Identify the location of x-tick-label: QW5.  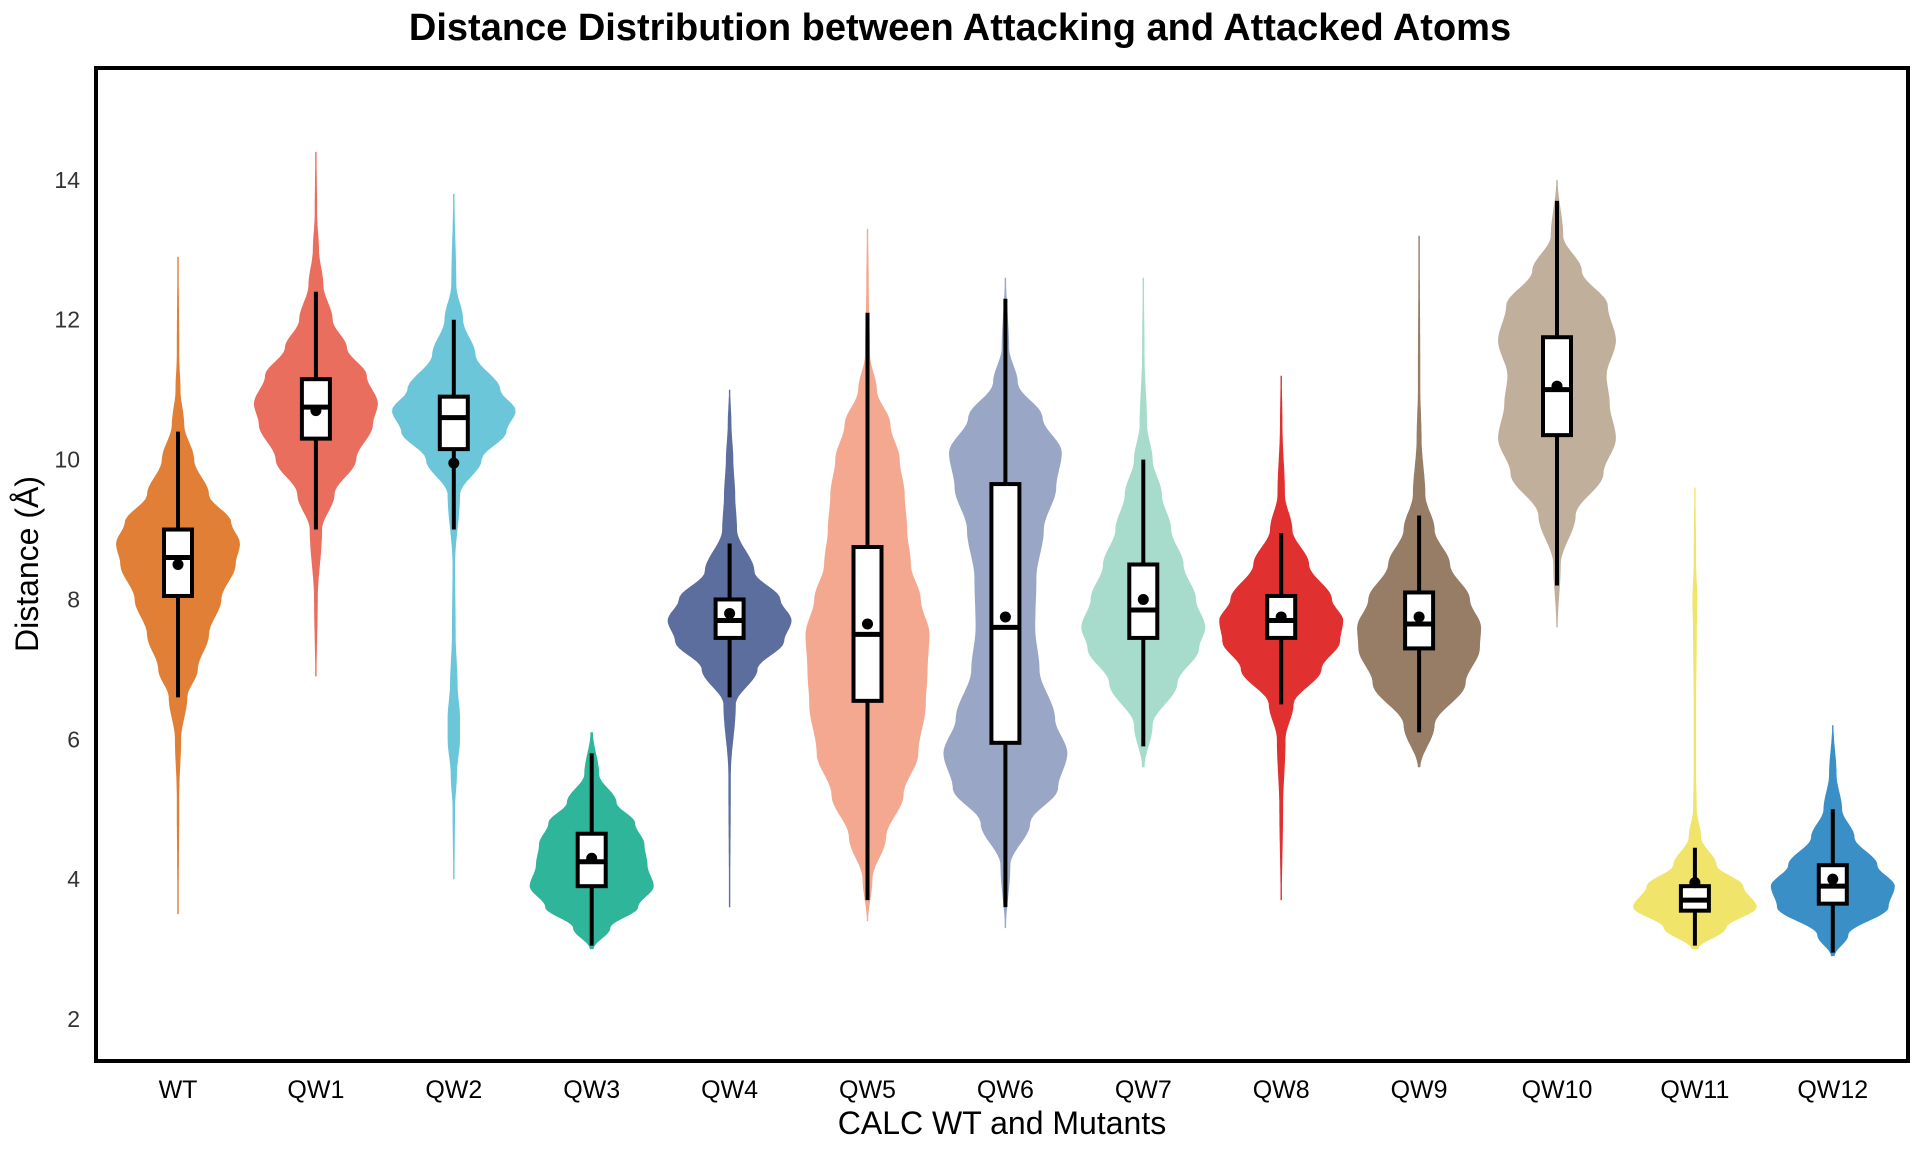
(867, 1090).